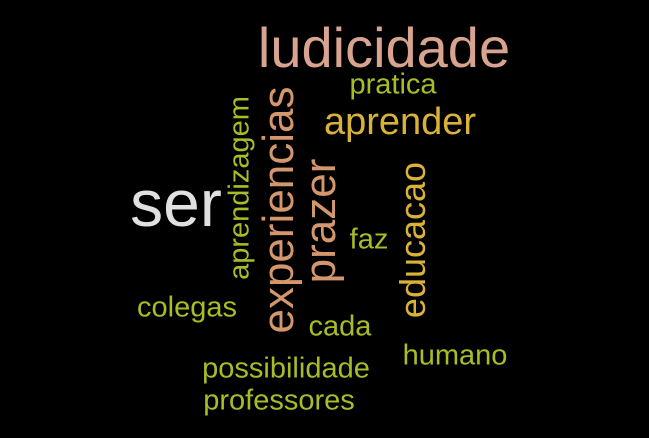 This screenshot has width=649, height=438. What do you see at coordinates (187, 307) in the screenshot?
I see `word-colegas: colegas` at bounding box center [187, 307].